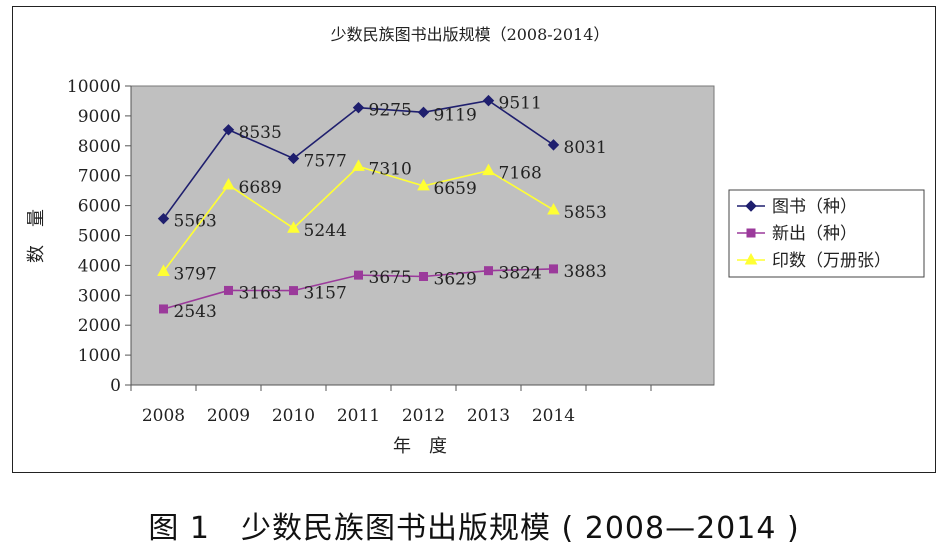  Describe the element at coordinates (195, 312) in the screenshot. I see `data-label: 2543` at that location.